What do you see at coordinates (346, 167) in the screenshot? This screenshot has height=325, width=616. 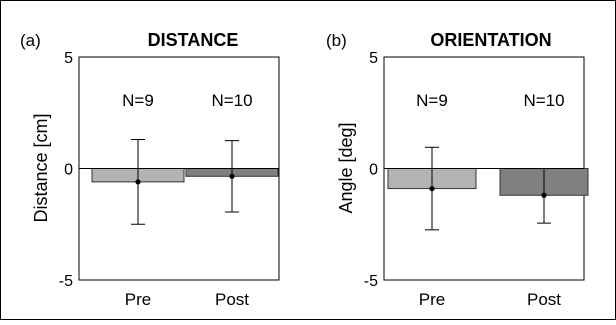 I see `y-axis-label: Angle [deg]` at bounding box center [346, 167].